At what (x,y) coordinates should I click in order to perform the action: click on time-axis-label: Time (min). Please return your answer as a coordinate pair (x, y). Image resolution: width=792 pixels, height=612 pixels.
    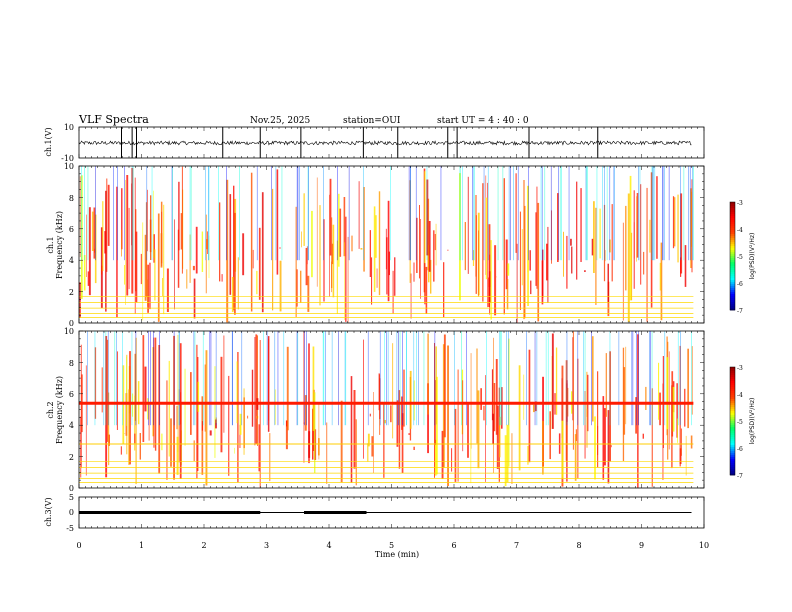
    Looking at the image, I should click on (397, 554).